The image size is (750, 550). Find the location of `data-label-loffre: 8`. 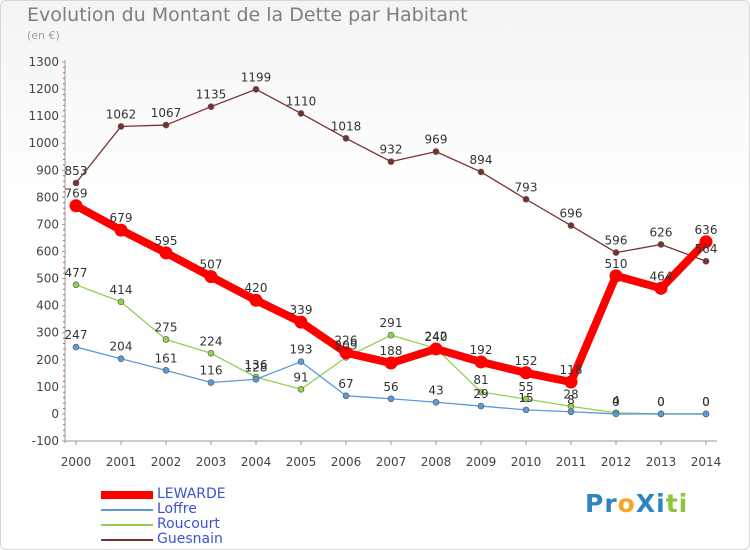

data-label-loffre: 8 is located at coordinates (571, 400).